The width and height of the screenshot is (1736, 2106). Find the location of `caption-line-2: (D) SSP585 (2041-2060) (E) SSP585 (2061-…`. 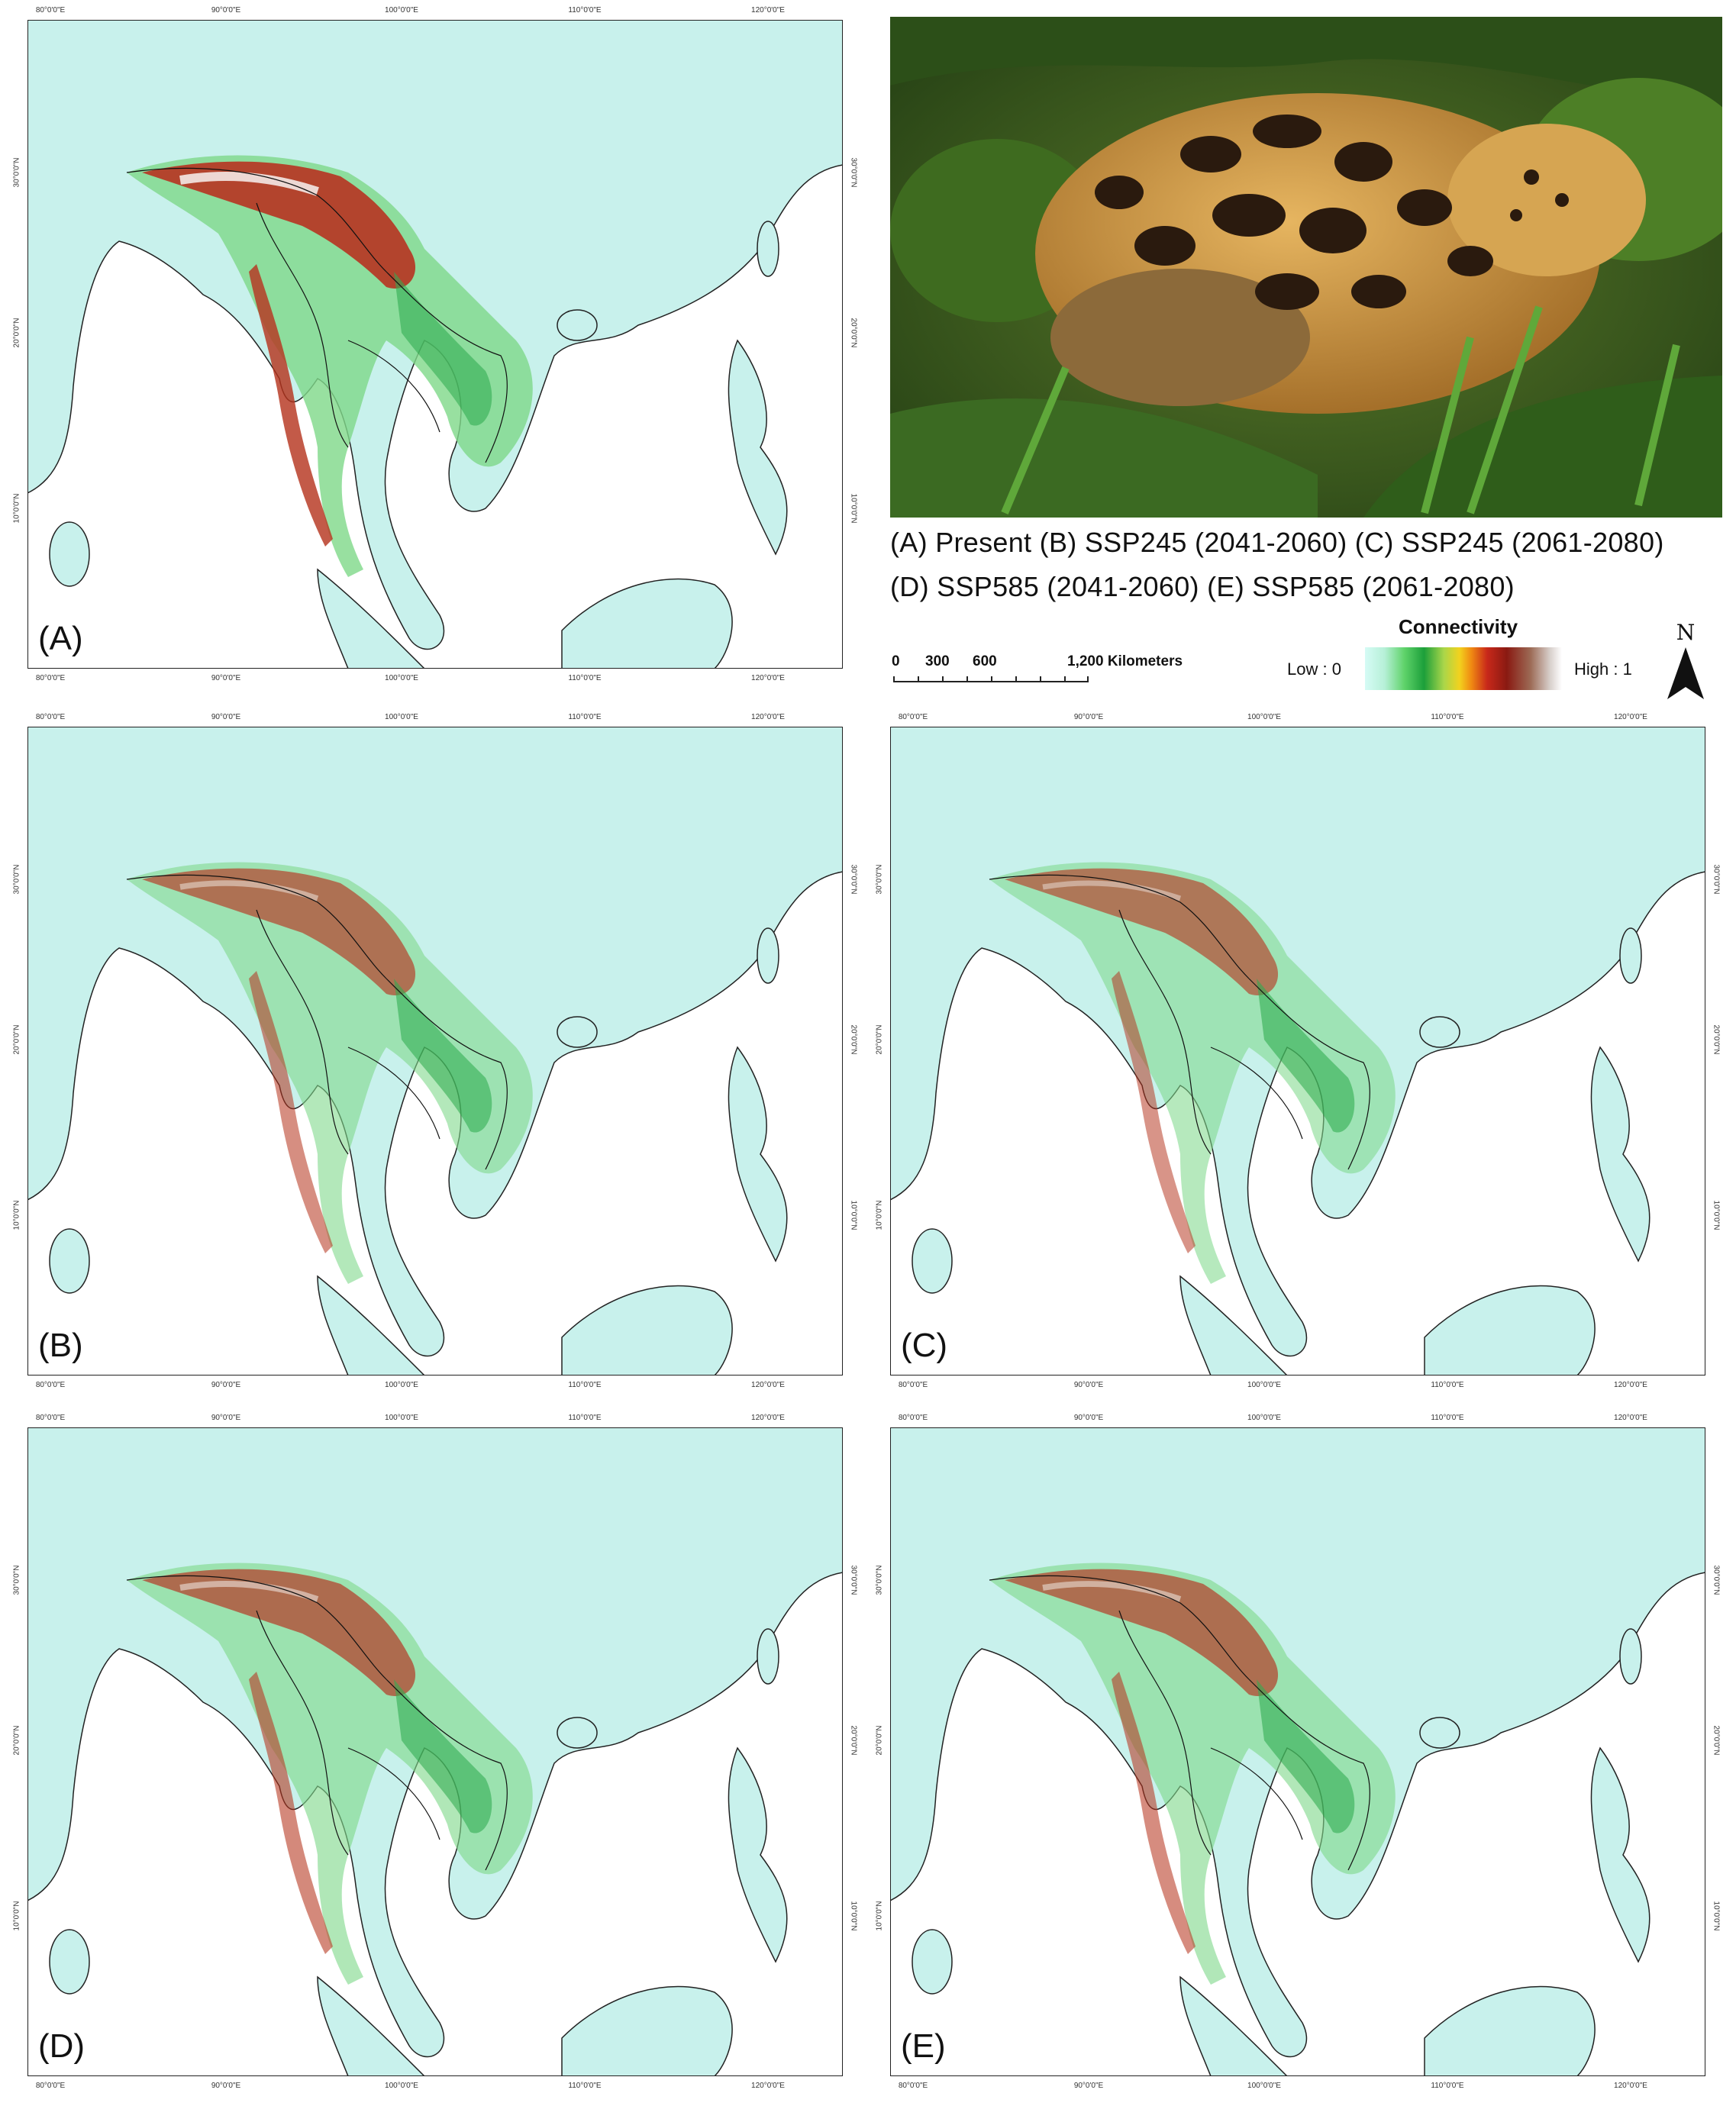

caption-line-2: (D) SSP585 (2041-2060) (E) SSP585 (2061-… is located at coordinates (1202, 586).